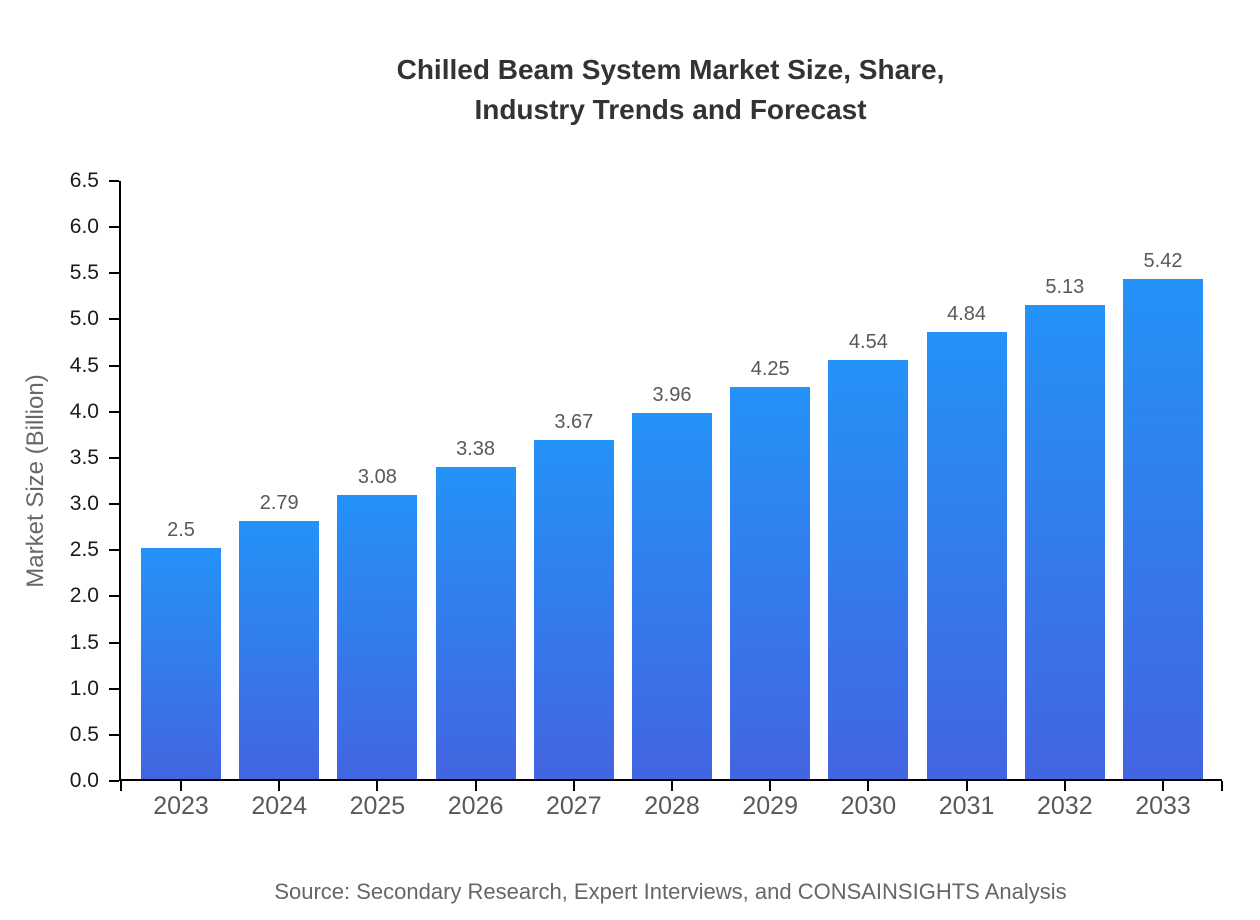 This screenshot has height=920, width=1260. What do you see at coordinates (1064, 542) in the screenshot?
I see `bar-2032` at bounding box center [1064, 542].